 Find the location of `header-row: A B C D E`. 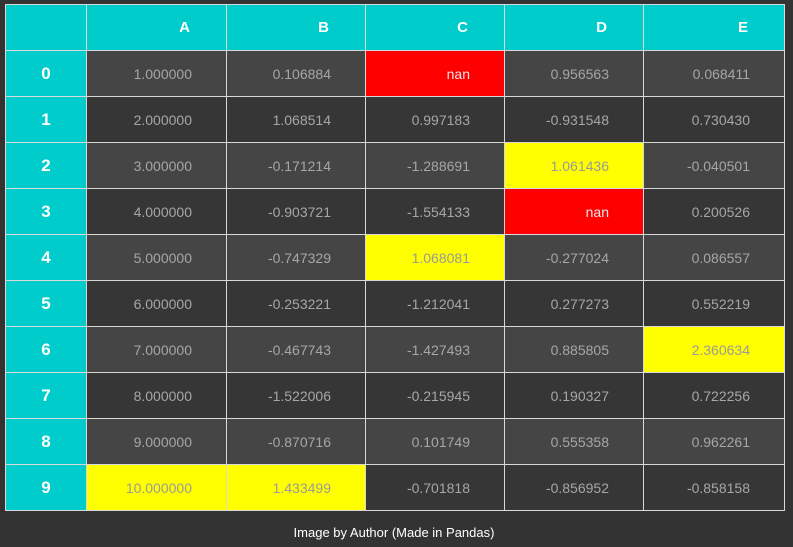

header-row: A B C D E is located at coordinates (395, 27).